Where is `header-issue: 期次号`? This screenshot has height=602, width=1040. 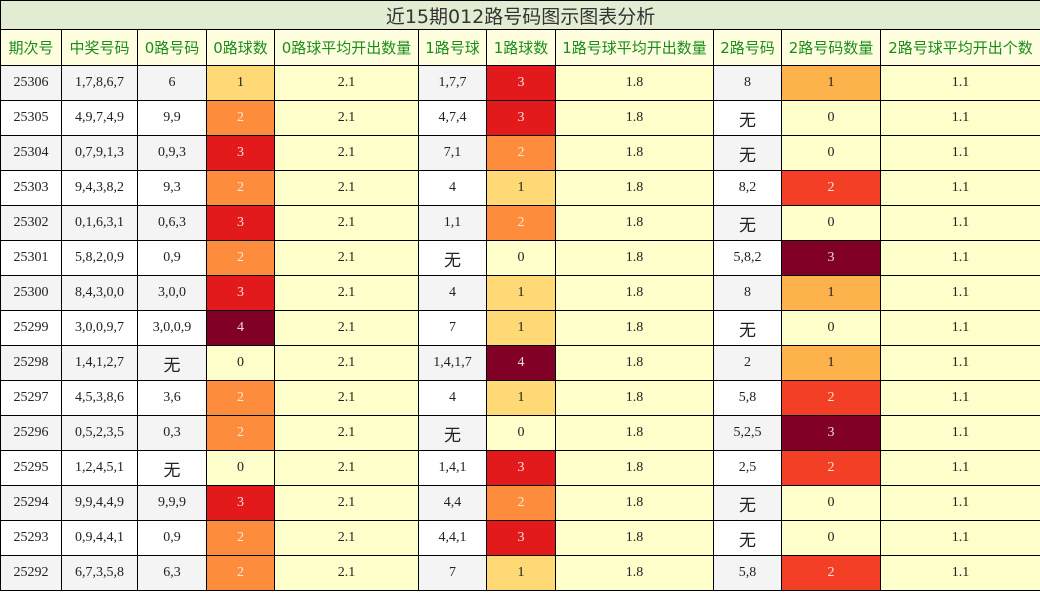 header-issue: 期次号 is located at coordinates (31, 47).